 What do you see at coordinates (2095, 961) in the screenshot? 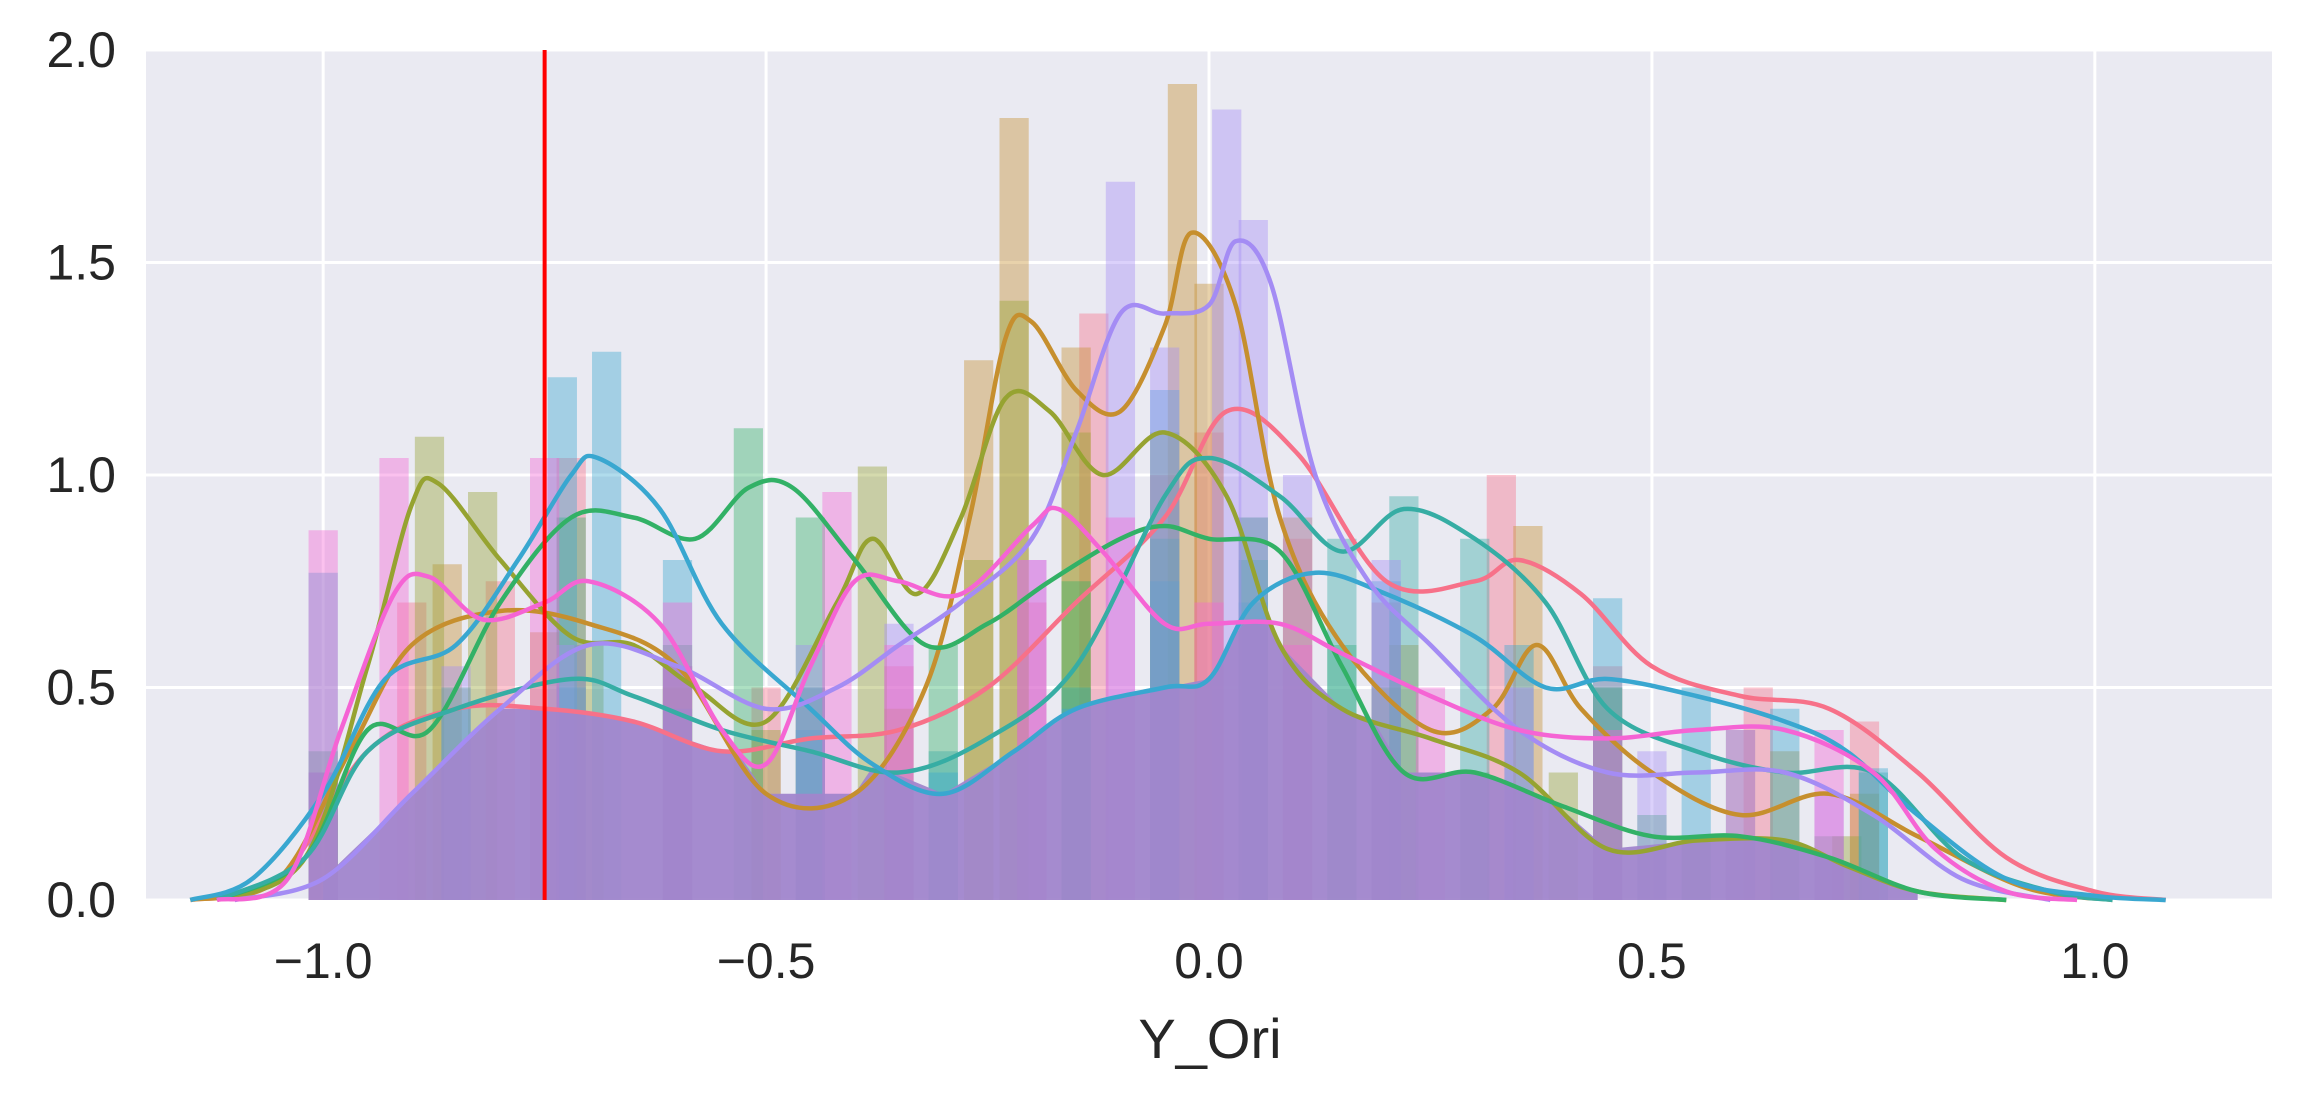
I see `x-tick-label: 1.0` at bounding box center [2095, 961].